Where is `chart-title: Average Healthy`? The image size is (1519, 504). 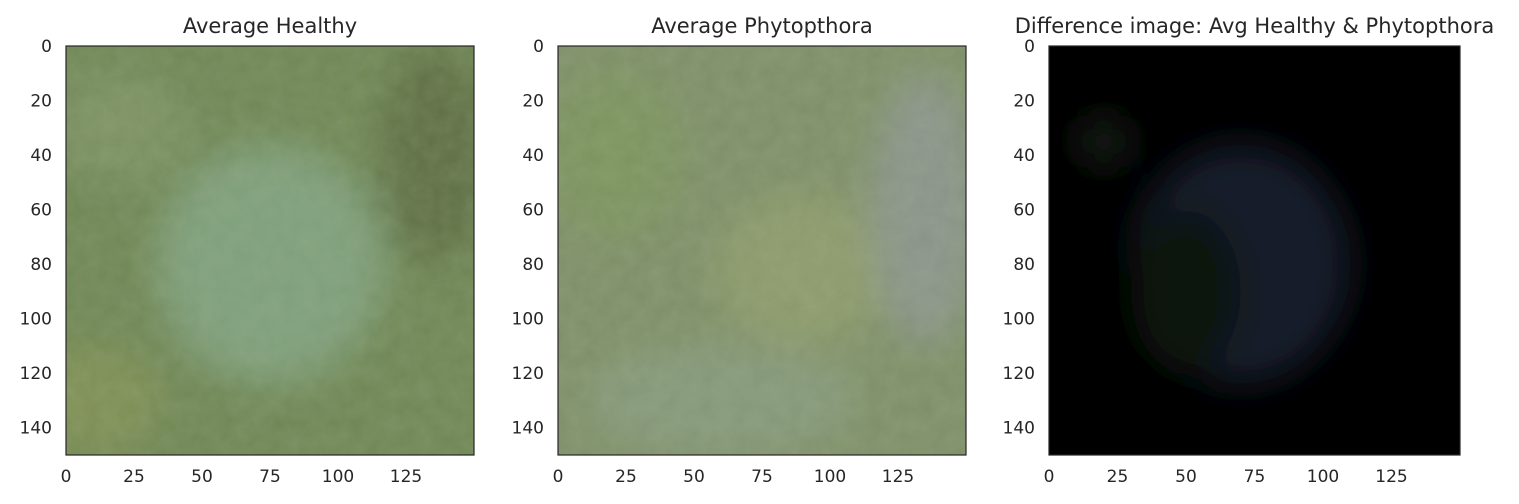
chart-title: Average Healthy is located at coordinates (270, 26).